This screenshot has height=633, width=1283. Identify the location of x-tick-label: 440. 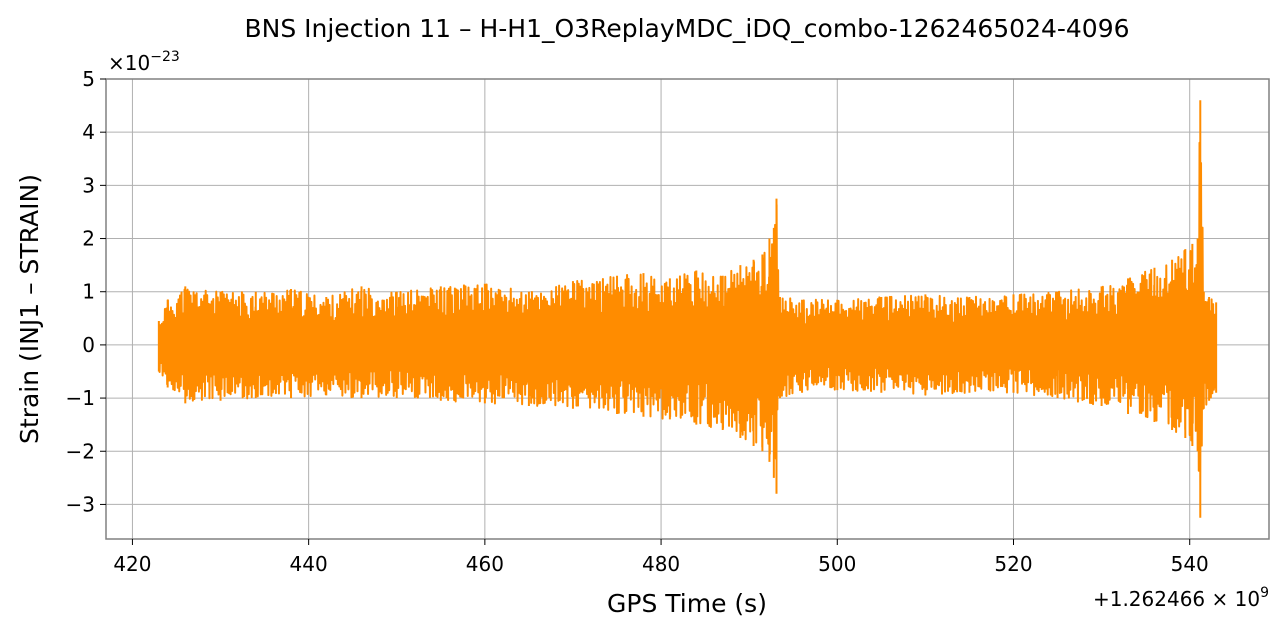
(309, 564).